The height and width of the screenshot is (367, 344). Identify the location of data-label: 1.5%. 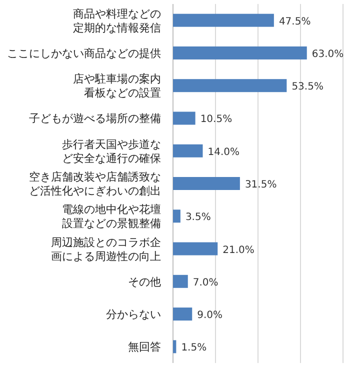
(194, 348).